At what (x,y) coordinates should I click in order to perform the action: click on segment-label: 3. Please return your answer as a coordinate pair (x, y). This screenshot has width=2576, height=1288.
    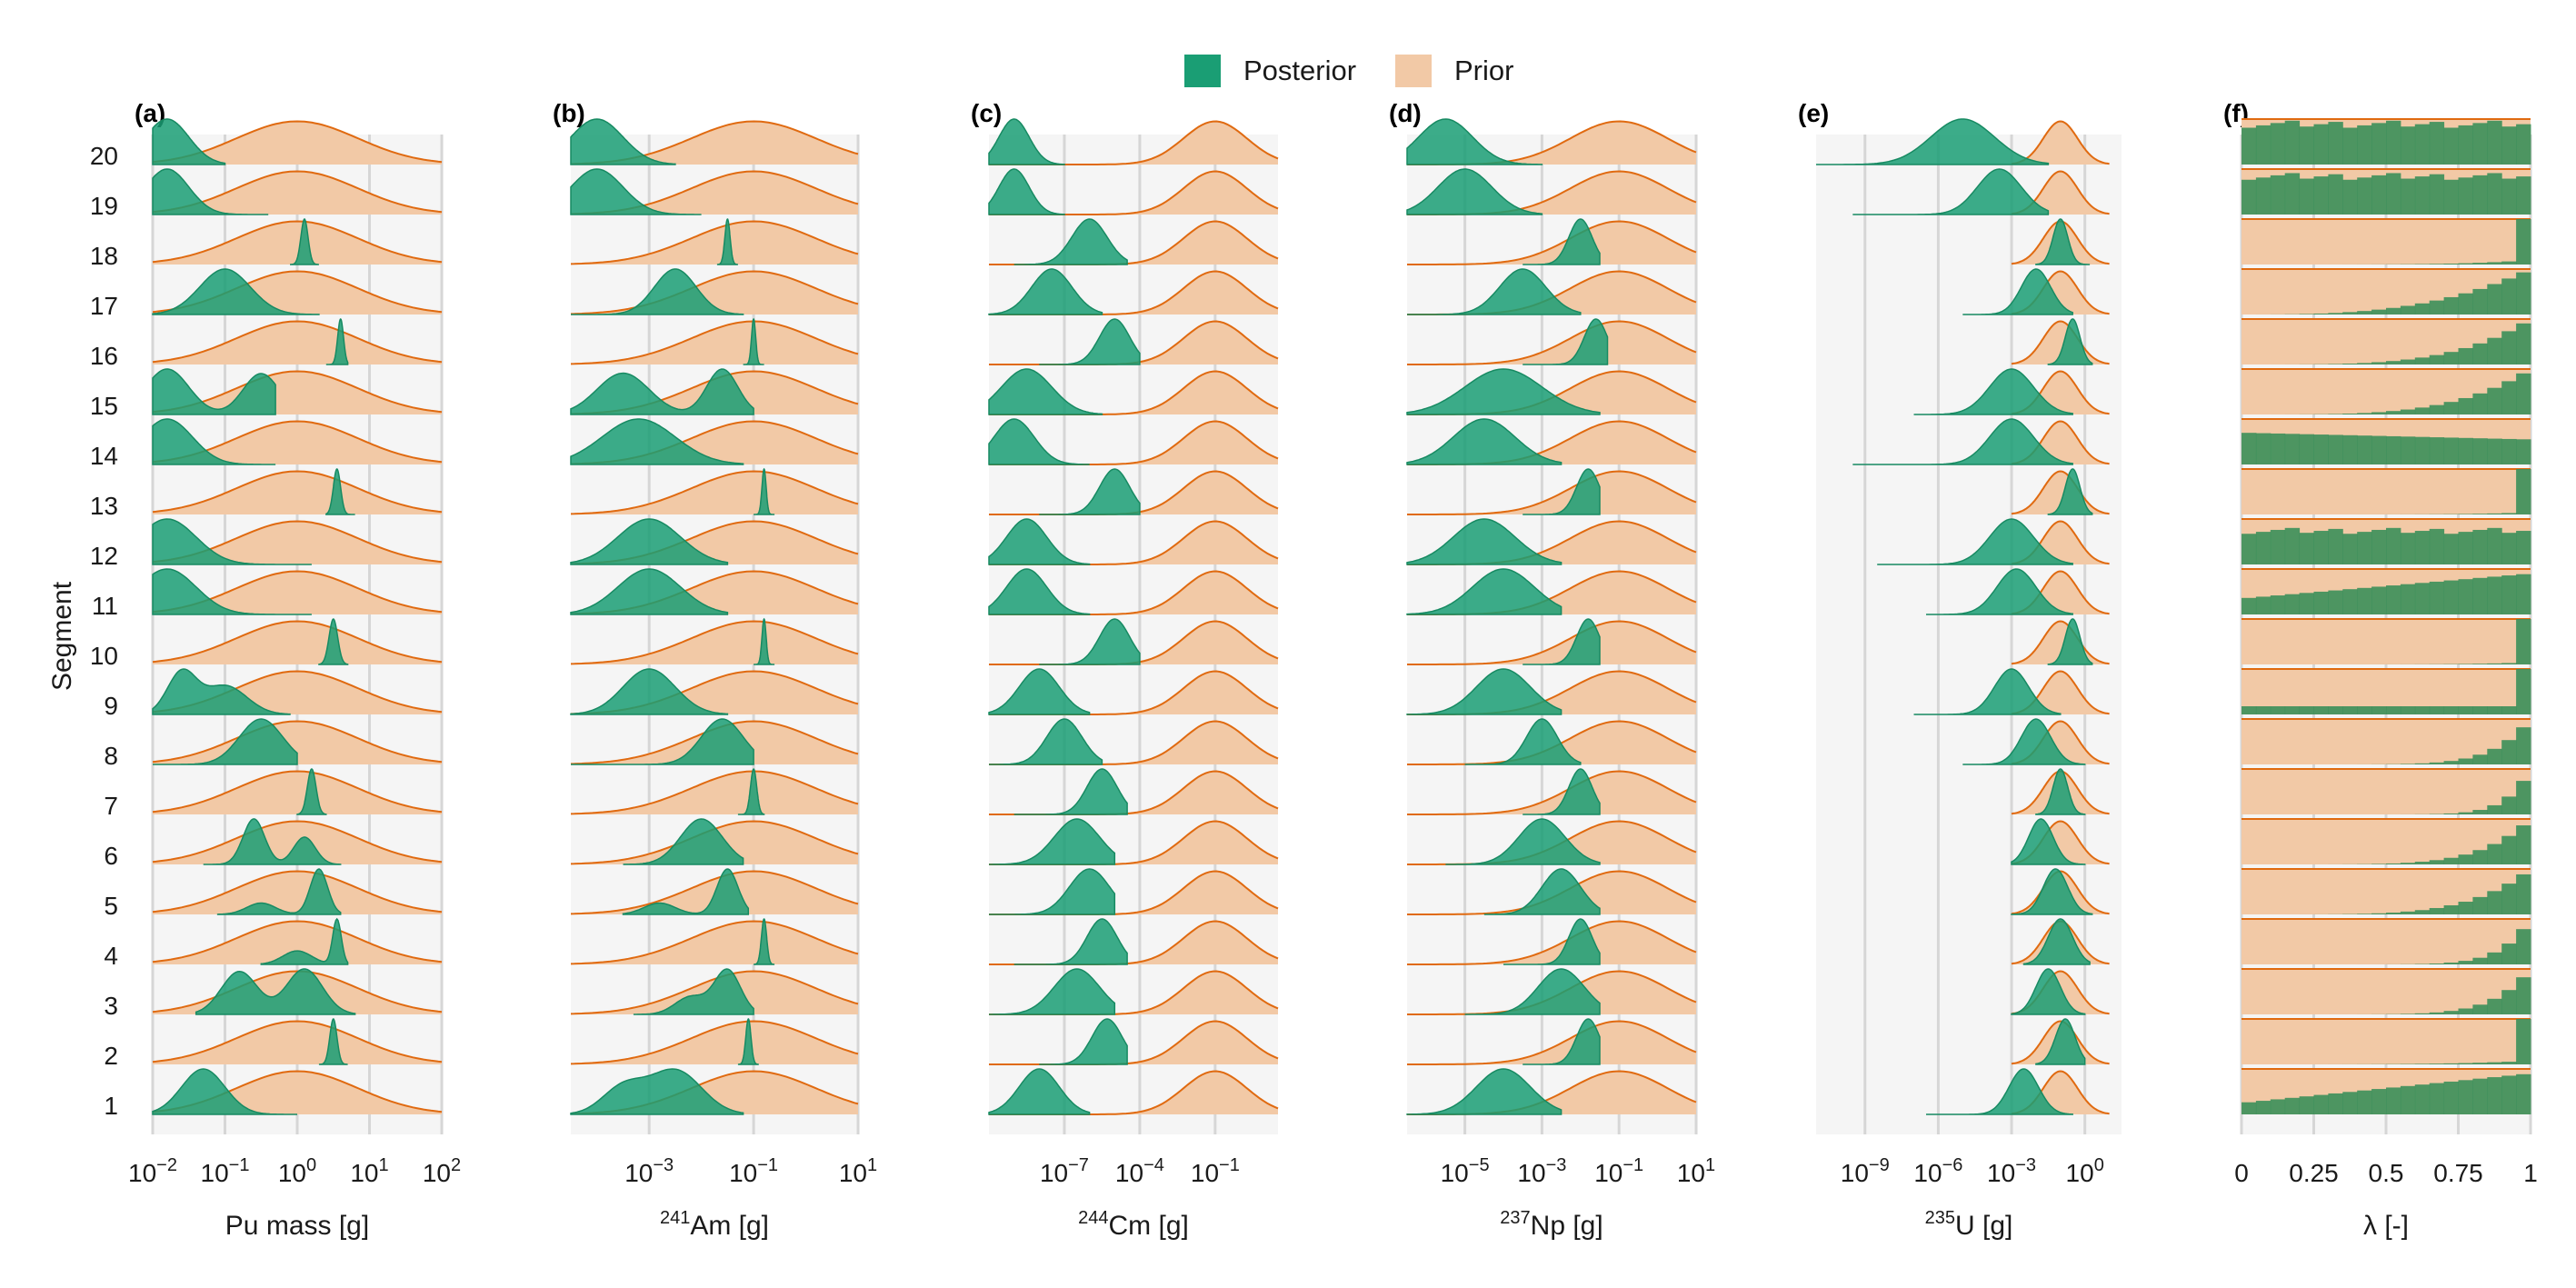
    Looking at the image, I should click on (111, 1006).